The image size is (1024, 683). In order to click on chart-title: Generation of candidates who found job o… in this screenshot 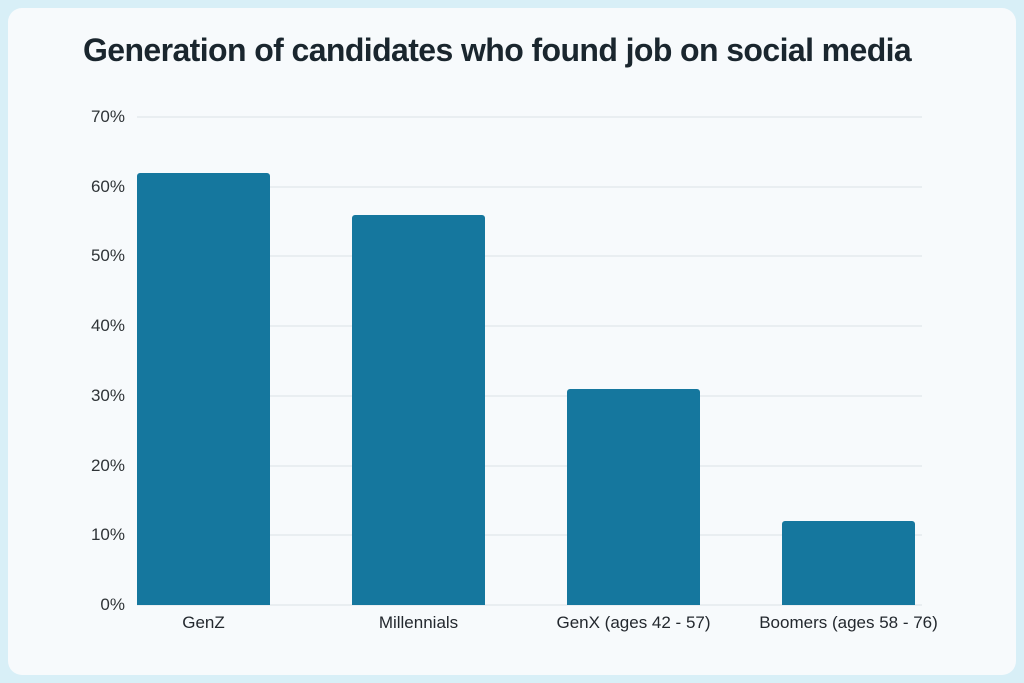, I will do `click(497, 50)`.